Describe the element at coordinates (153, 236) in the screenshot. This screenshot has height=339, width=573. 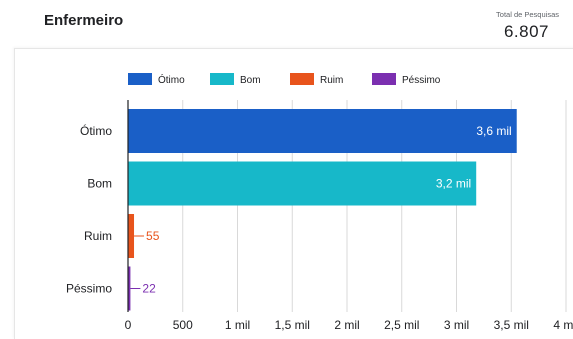
I see `data-label: 55` at that location.